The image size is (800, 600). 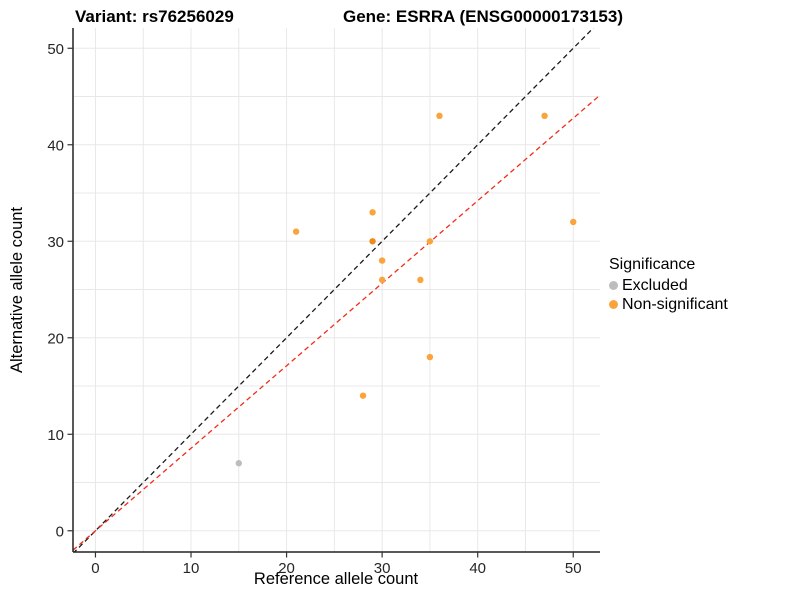 What do you see at coordinates (336, 579) in the screenshot?
I see `x-axis-title: Reference allele count` at bounding box center [336, 579].